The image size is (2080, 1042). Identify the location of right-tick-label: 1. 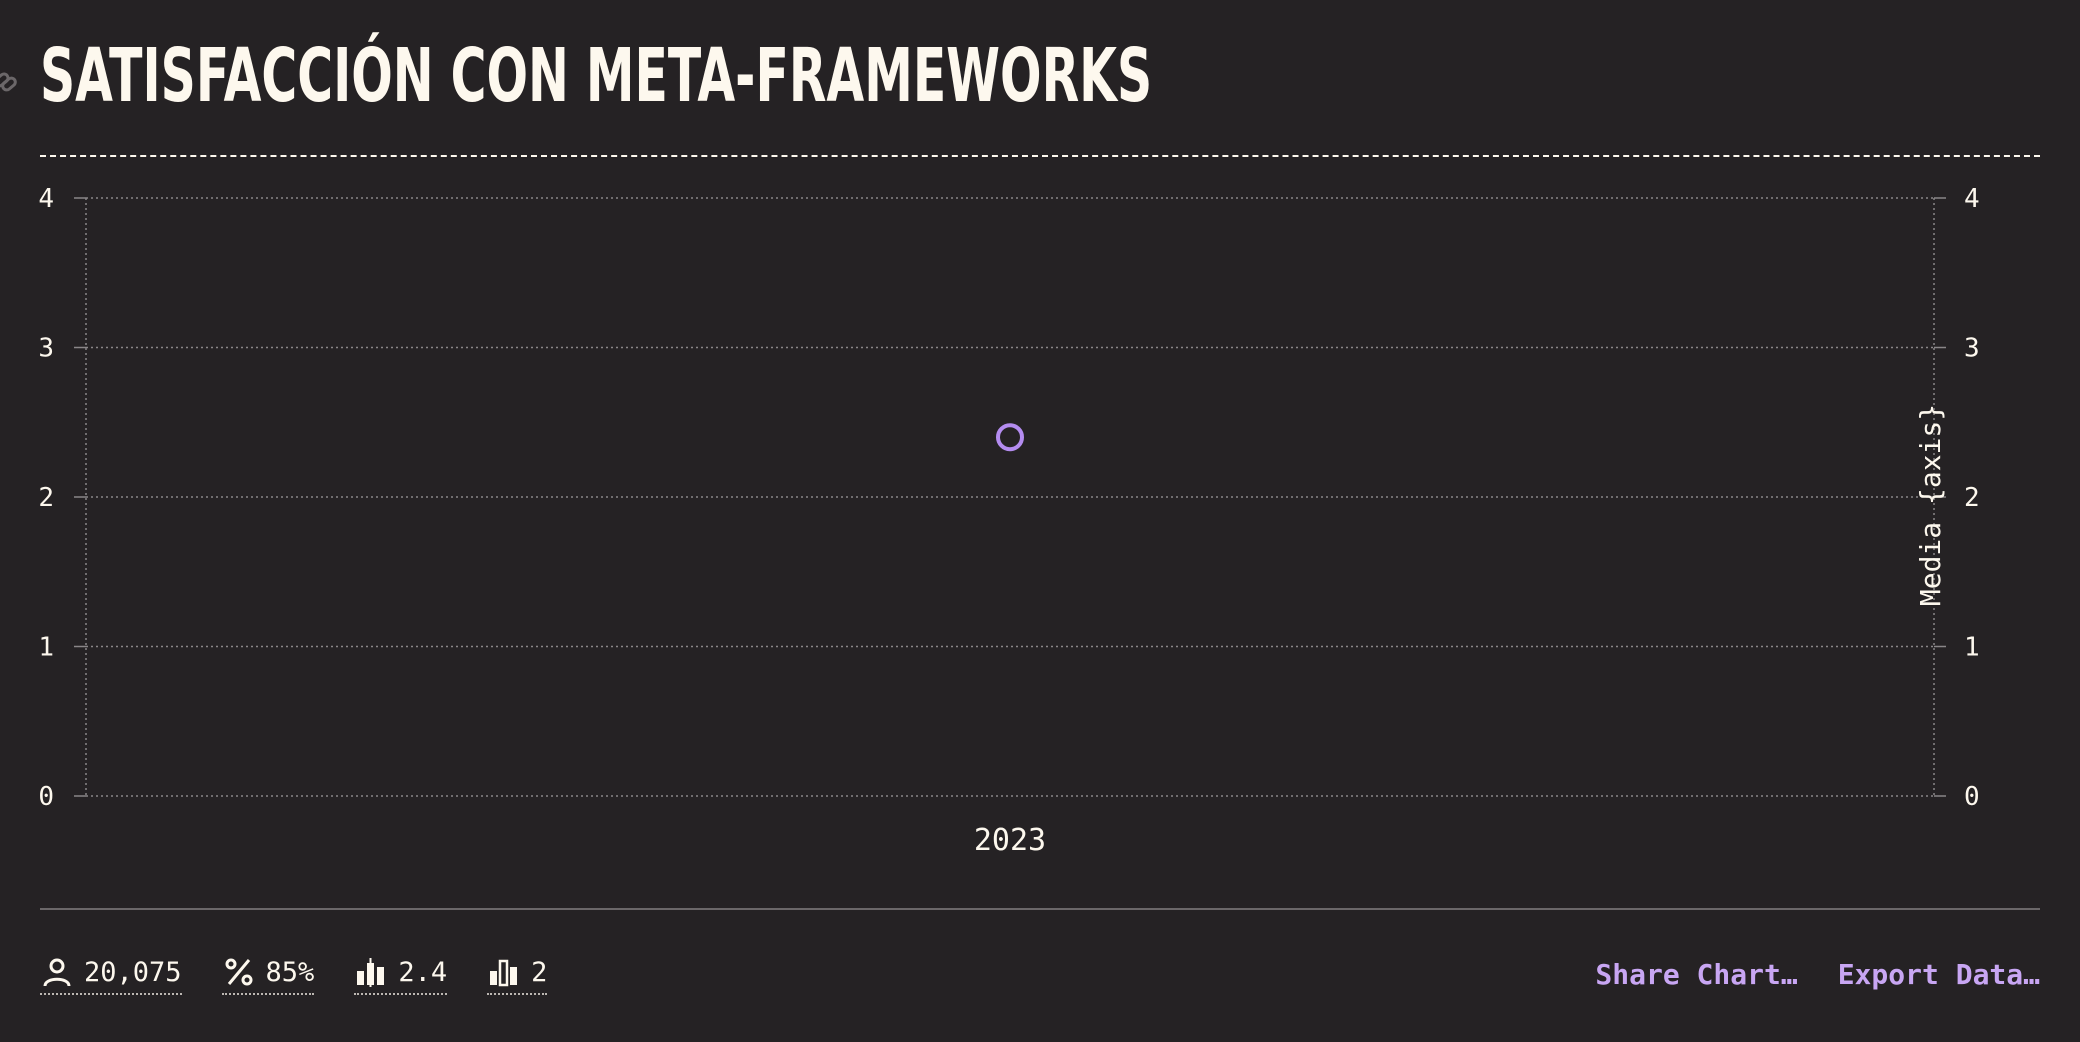
(1972, 648).